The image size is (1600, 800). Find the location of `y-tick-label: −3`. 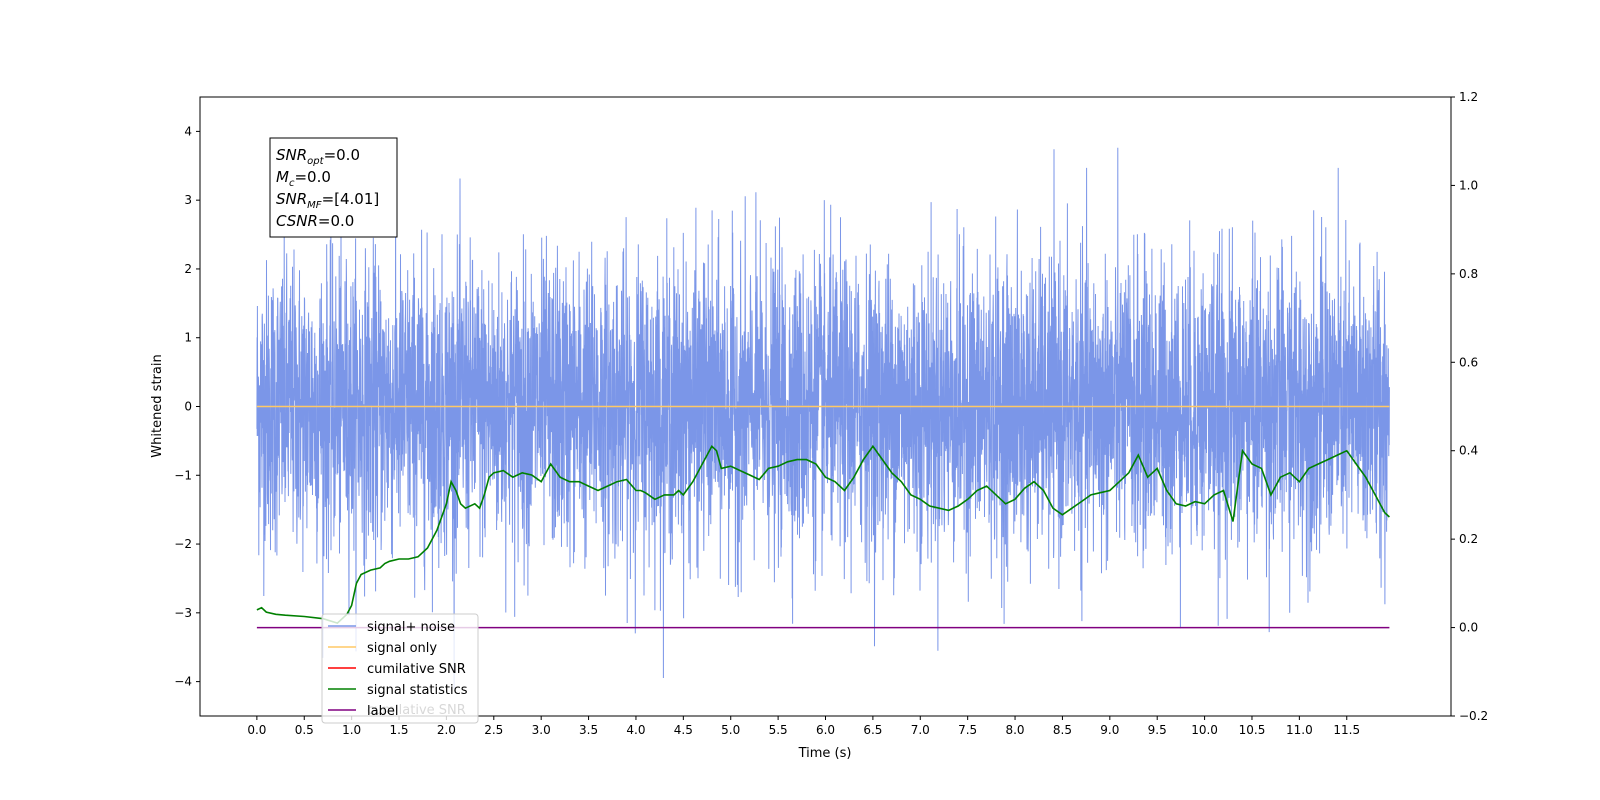

y-tick-label: −3 is located at coordinates (183, 613).